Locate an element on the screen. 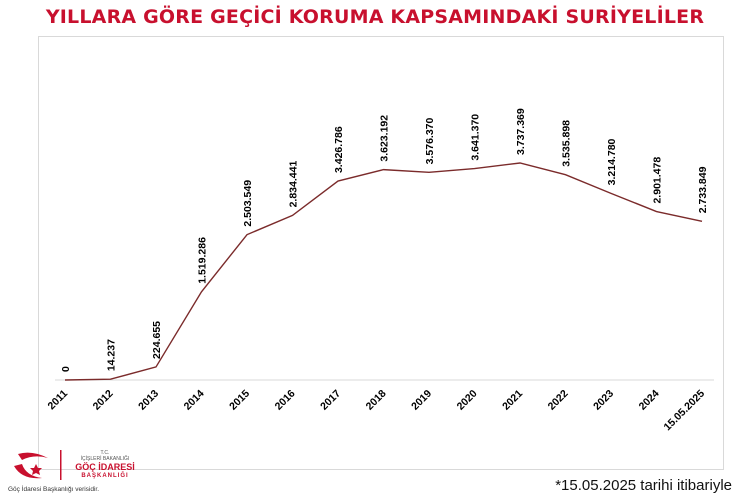 The height and width of the screenshot is (504, 750). data-label: 3.576.370 is located at coordinates (430, 140).